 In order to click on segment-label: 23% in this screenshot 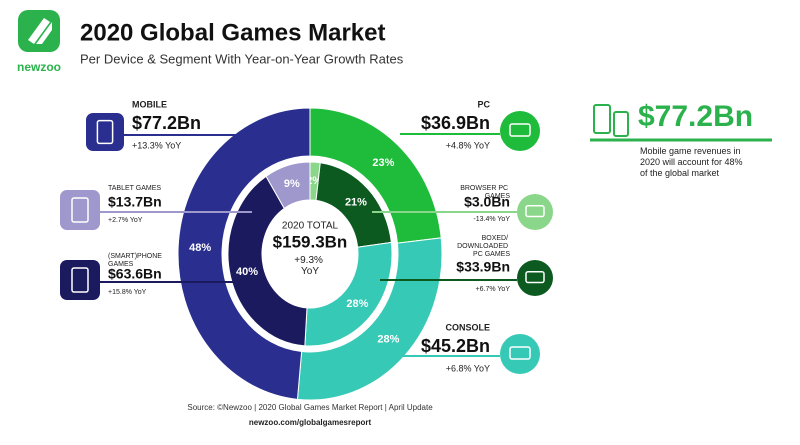, I will do `click(383, 163)`.